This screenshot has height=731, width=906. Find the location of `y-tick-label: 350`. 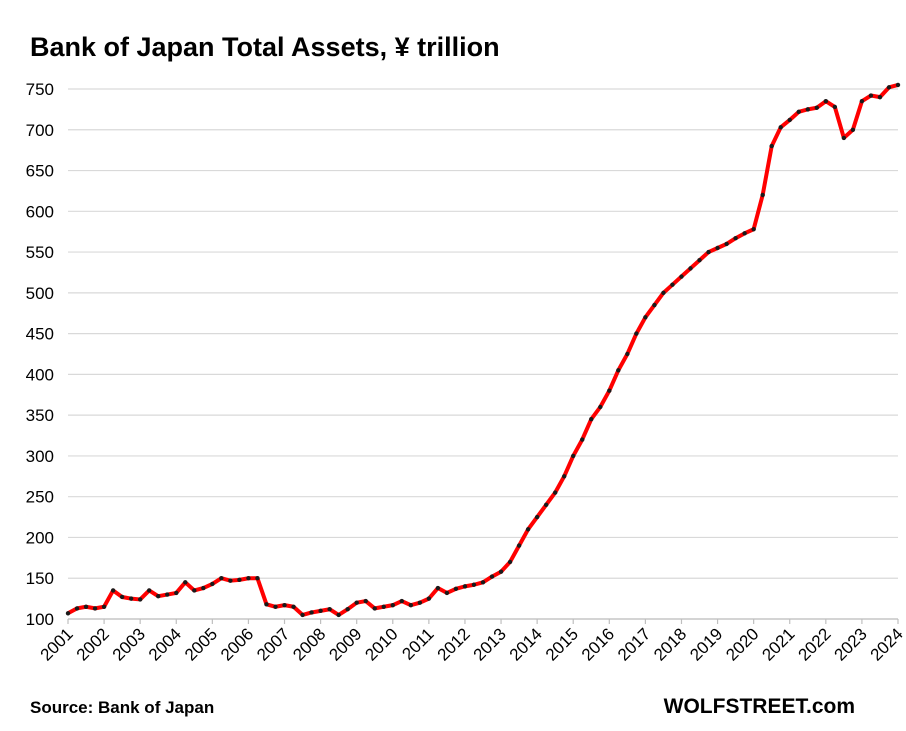

y-tick-label: 350 is located at coordinates (40, 415).